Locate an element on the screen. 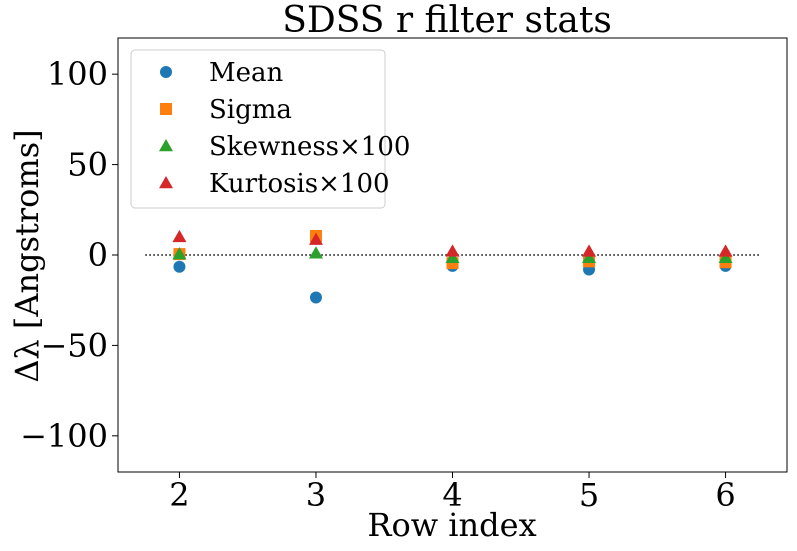  legend-box is located at coordinates (258, 129).